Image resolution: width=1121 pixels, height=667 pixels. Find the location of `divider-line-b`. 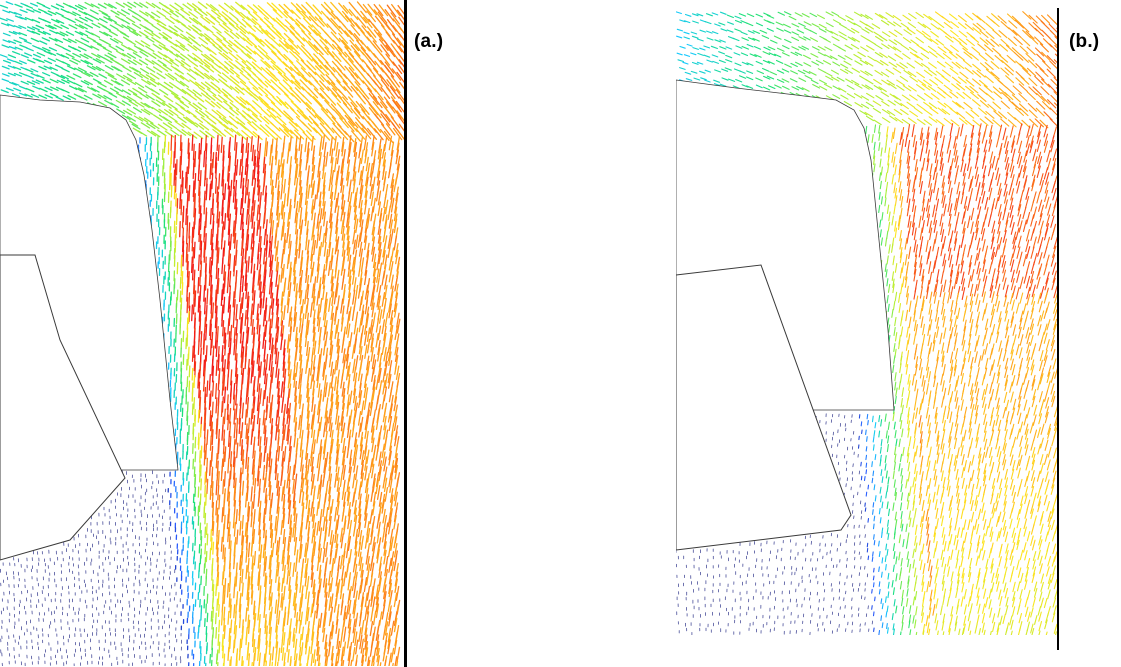

divider-line-b is located at coordinates (1058, 329).